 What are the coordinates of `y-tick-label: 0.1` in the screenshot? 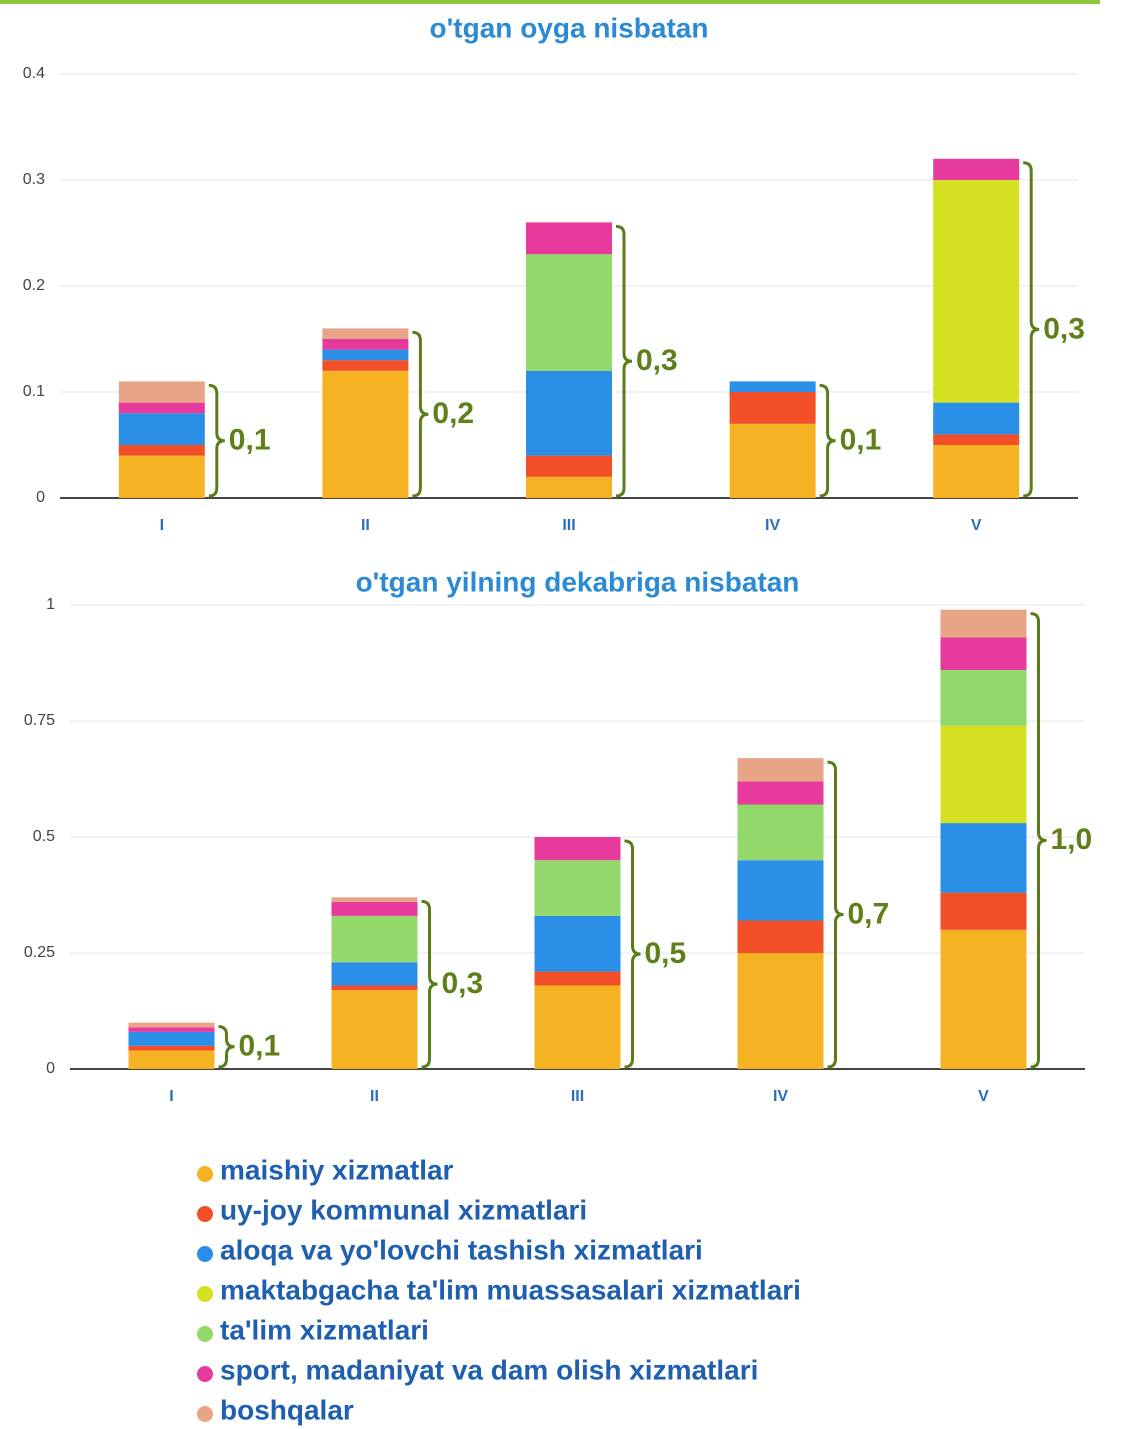 It's located at (34, 391).